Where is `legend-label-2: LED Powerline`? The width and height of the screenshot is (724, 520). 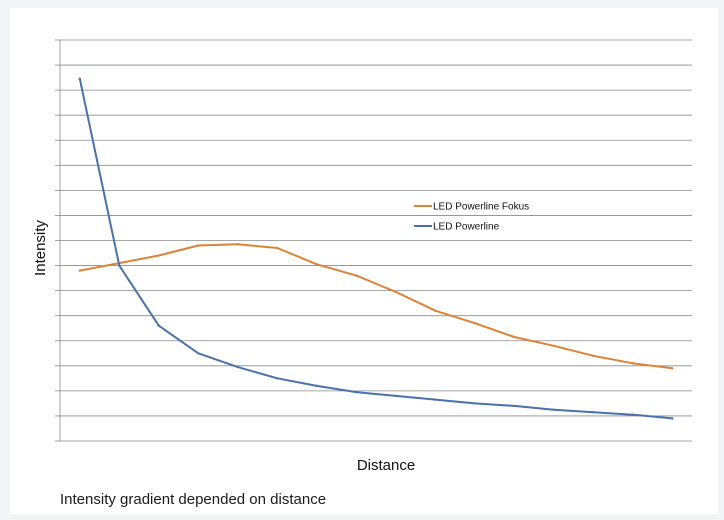 legend-label-2: LED Powerline is located at coordinates (466, 227).